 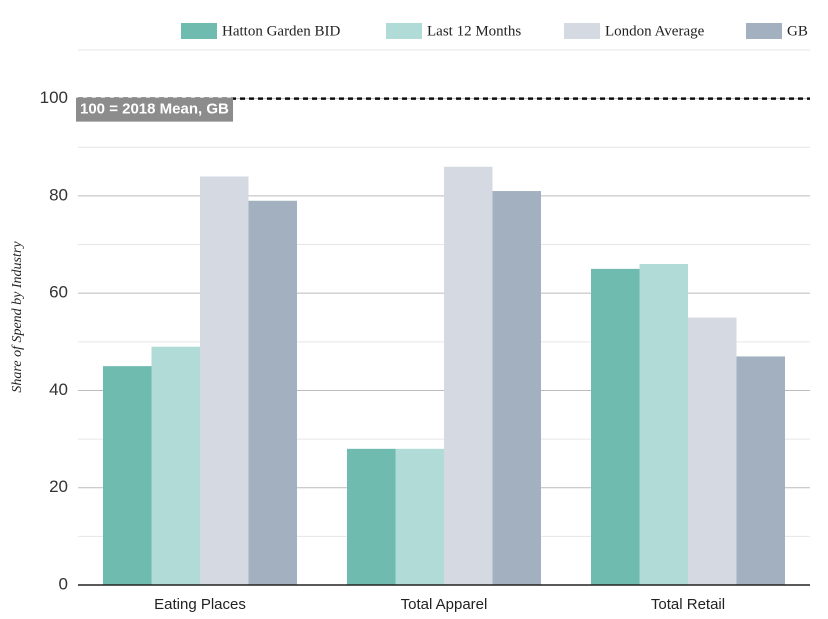 What do you see at coordinates (474, 31) in the screenshot?
I see `legend-label: Last 12 Months` at bounding box center [474, 31].